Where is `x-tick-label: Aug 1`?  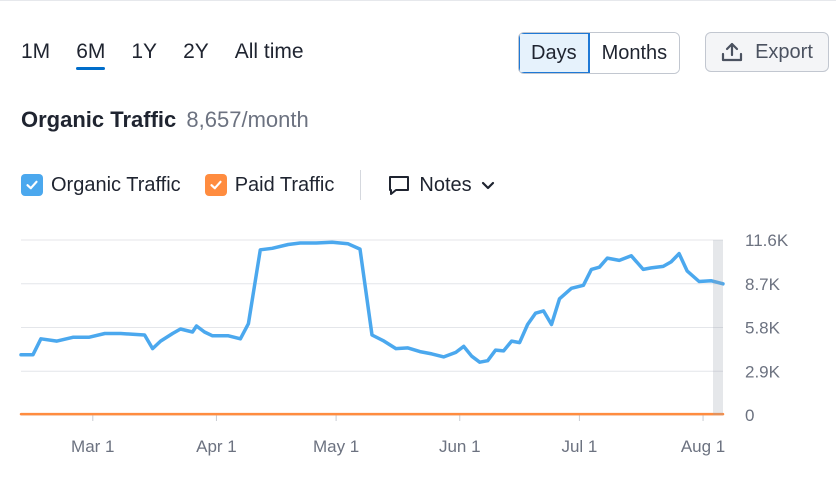 x-tick-label: Aug 1 is located at coordinates (703, 446).